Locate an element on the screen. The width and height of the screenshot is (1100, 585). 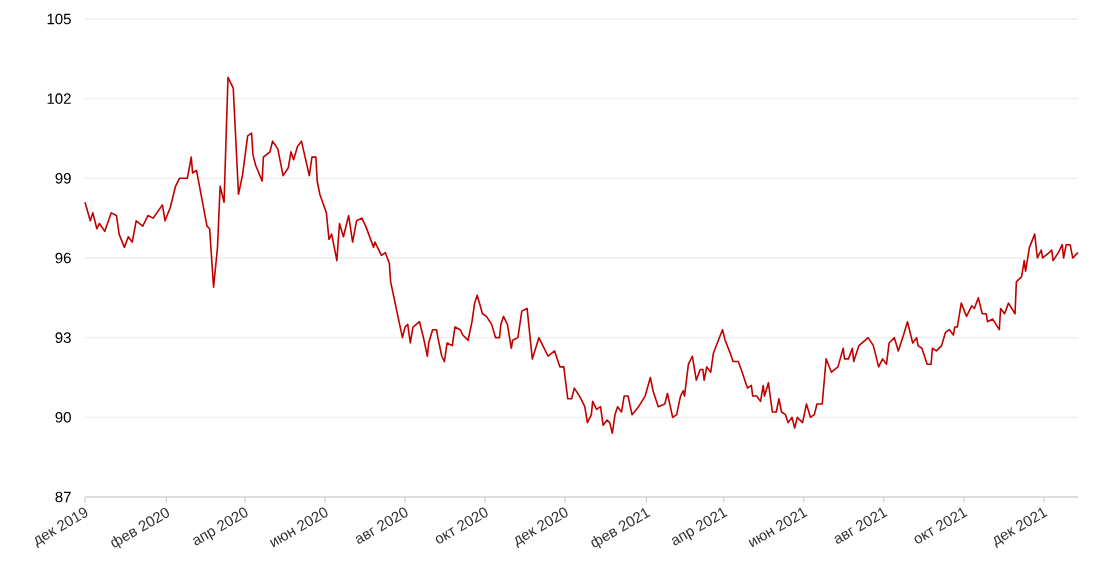
y-tick-label: 87 is located at coordinates (63, 497).